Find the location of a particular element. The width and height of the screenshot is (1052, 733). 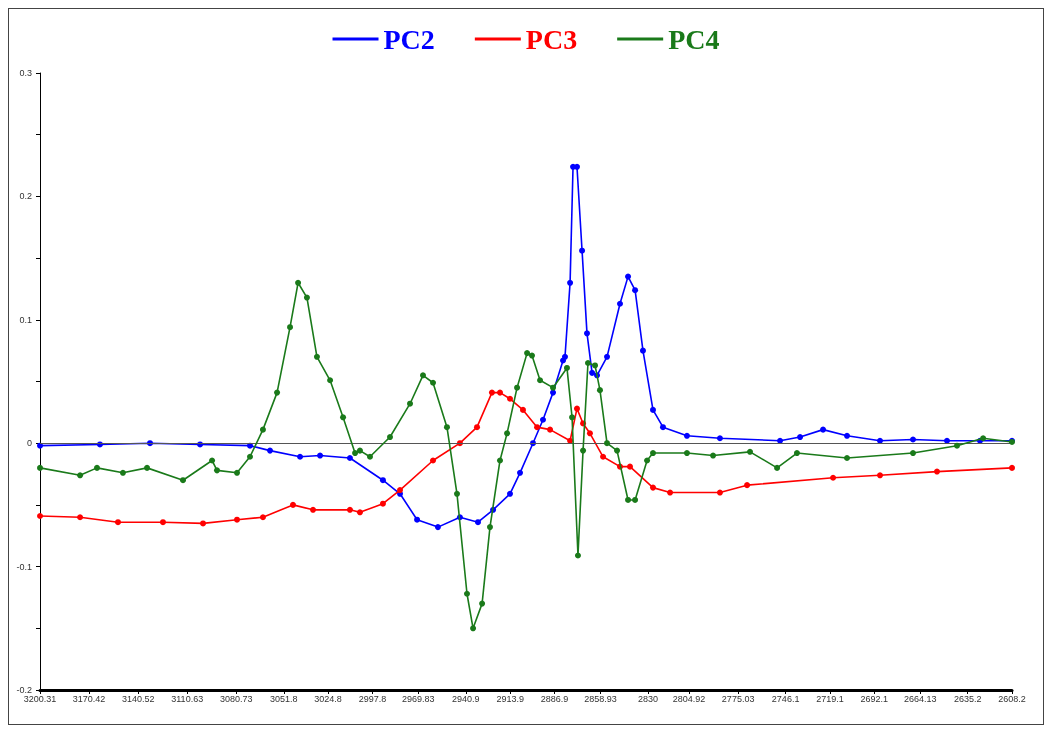

y-tick-label: 0.3 is located at coordinates (25, 73).